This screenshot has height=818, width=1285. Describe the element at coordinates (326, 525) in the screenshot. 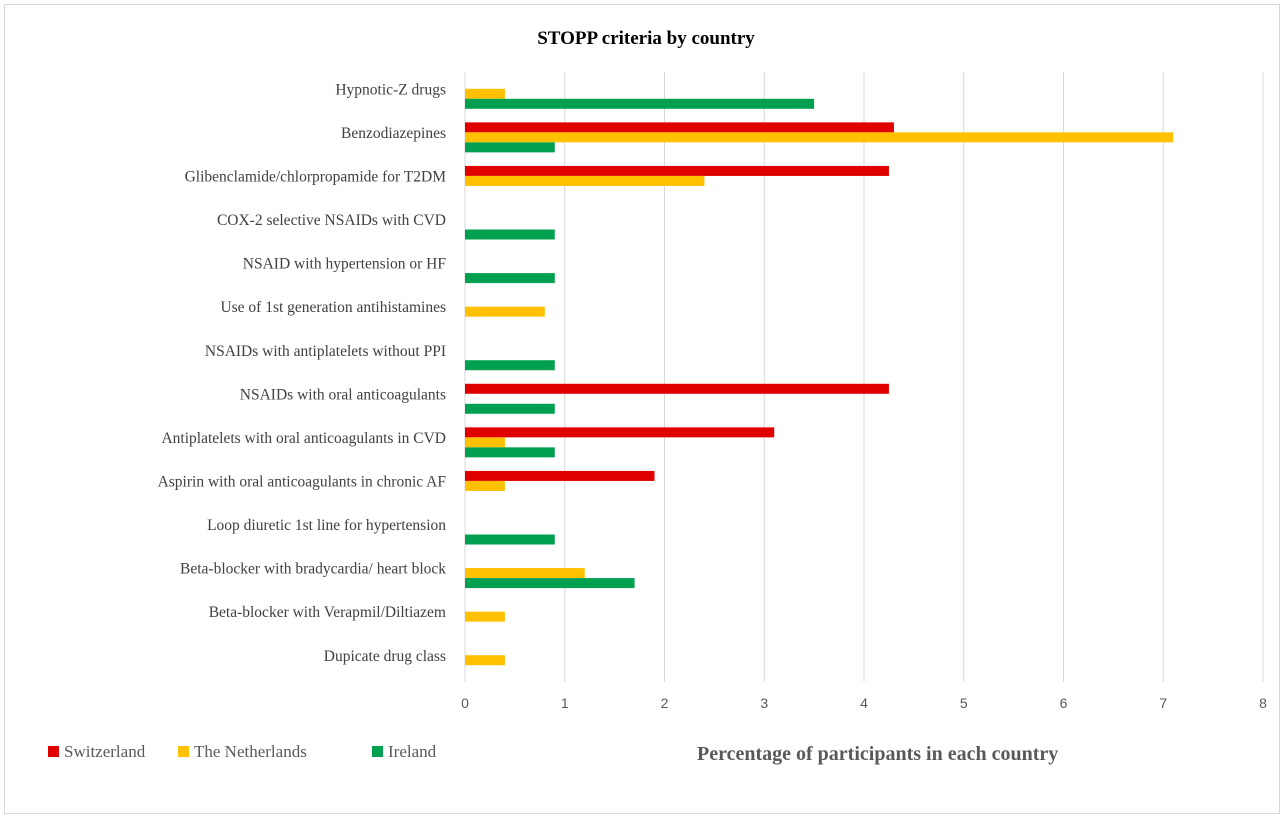

I see `category-label: Loop diuretic 1st line for hypertension` at that location.